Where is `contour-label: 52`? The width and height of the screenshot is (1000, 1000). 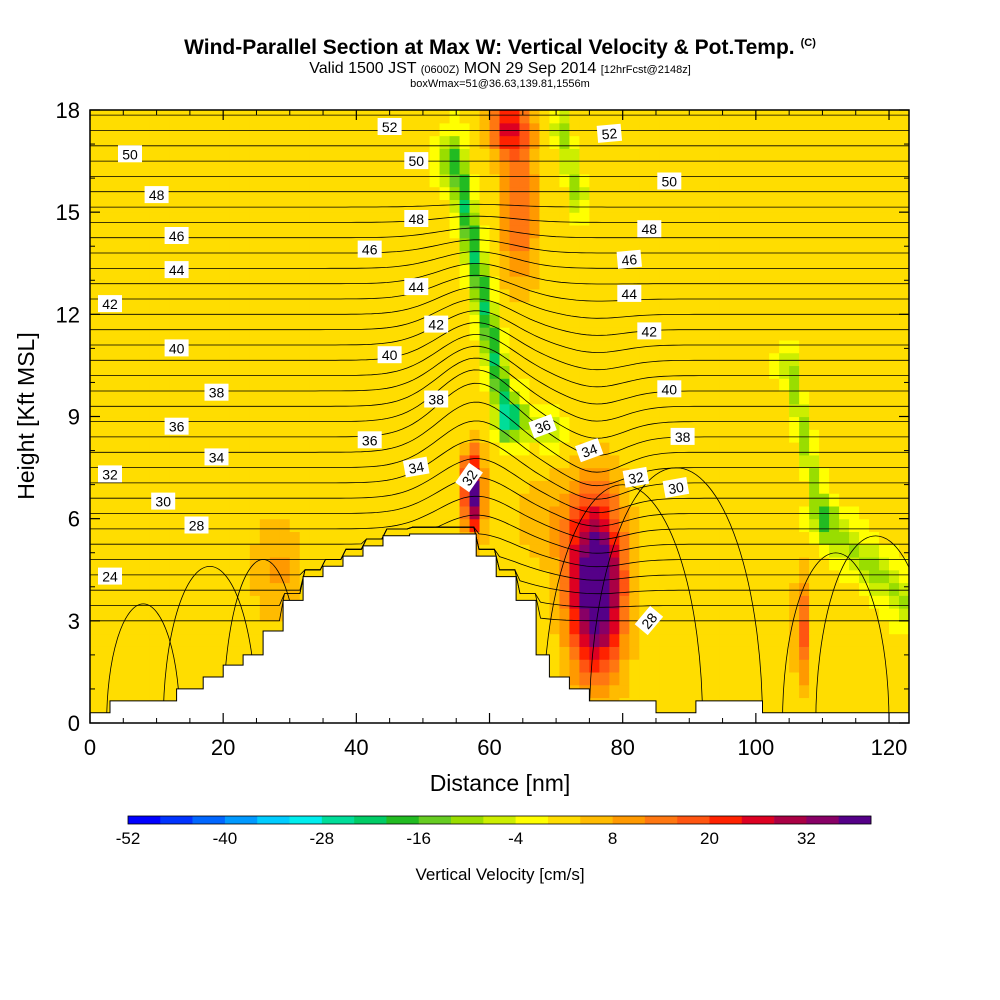 contour-label: 52 is located at coordinates (389, 126).